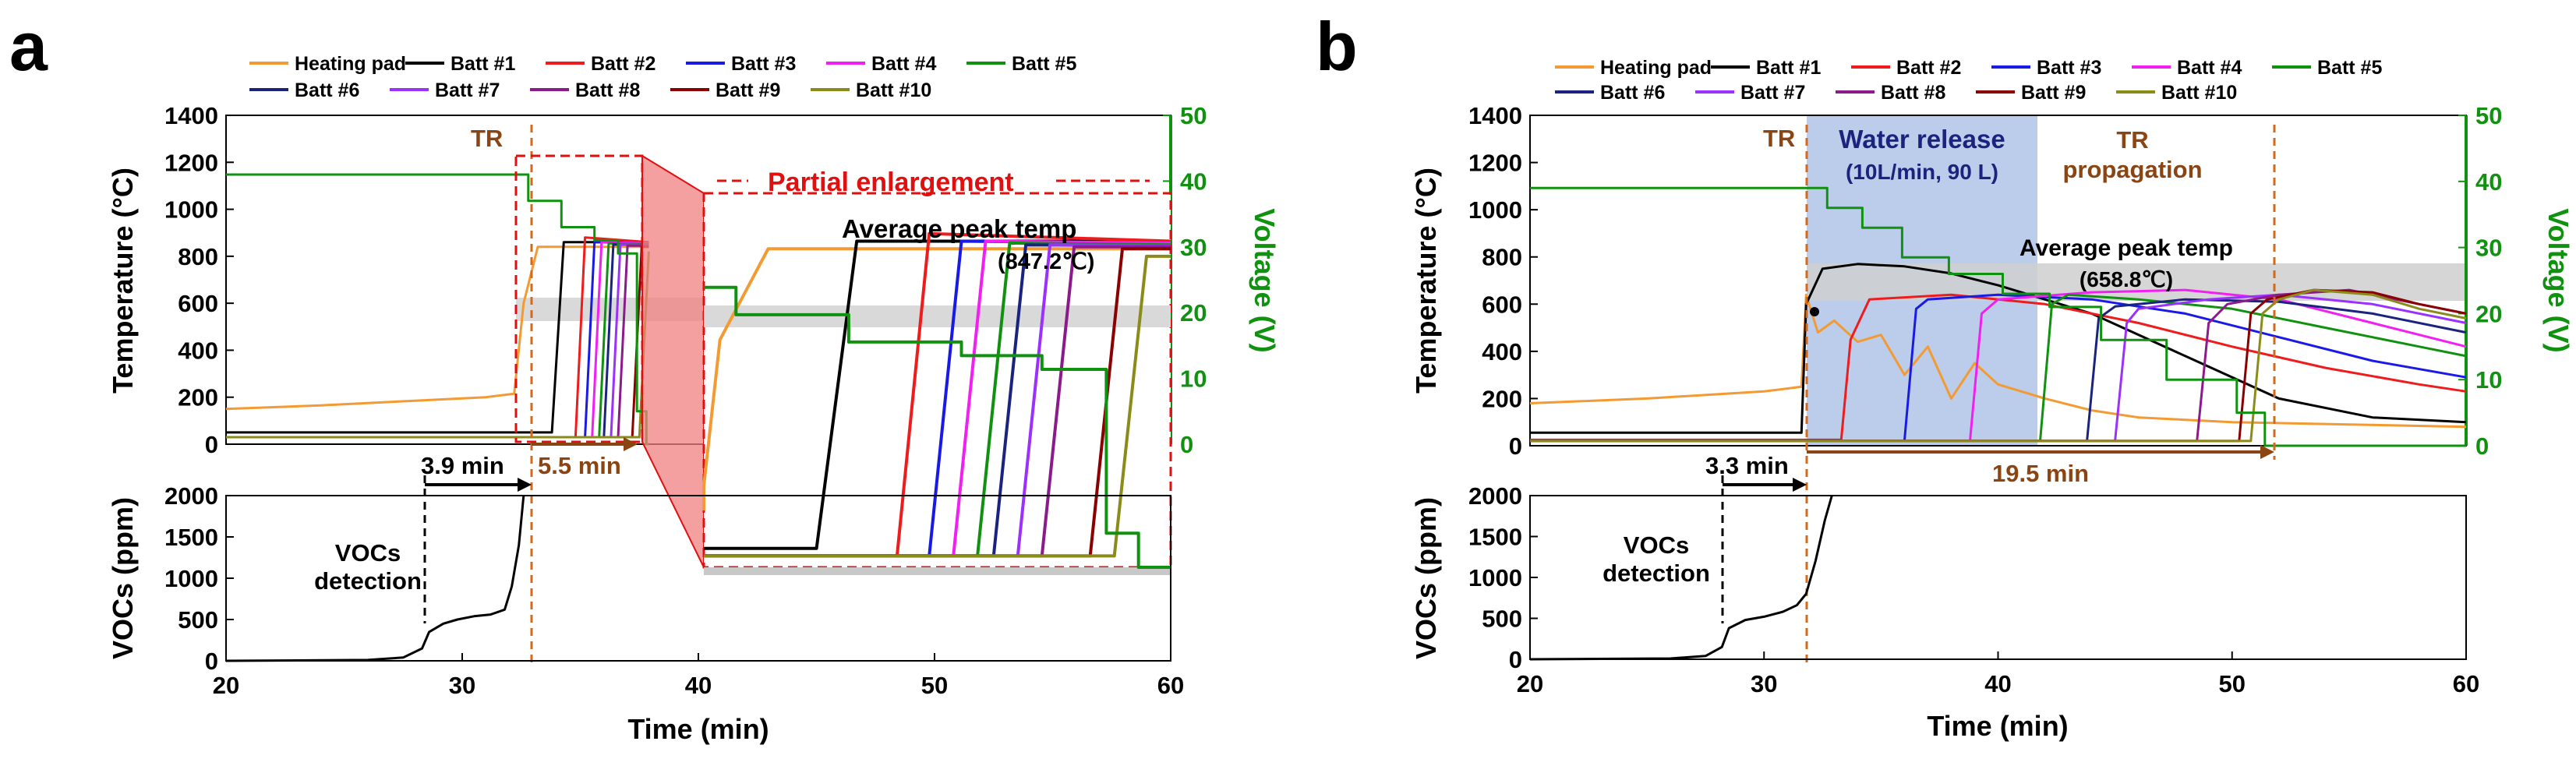  What do you see at coordinates (2482, 446) in the screenshot?
I see `y2-tick-label-b-top-0: 0` at bounding box center [2482, 446].